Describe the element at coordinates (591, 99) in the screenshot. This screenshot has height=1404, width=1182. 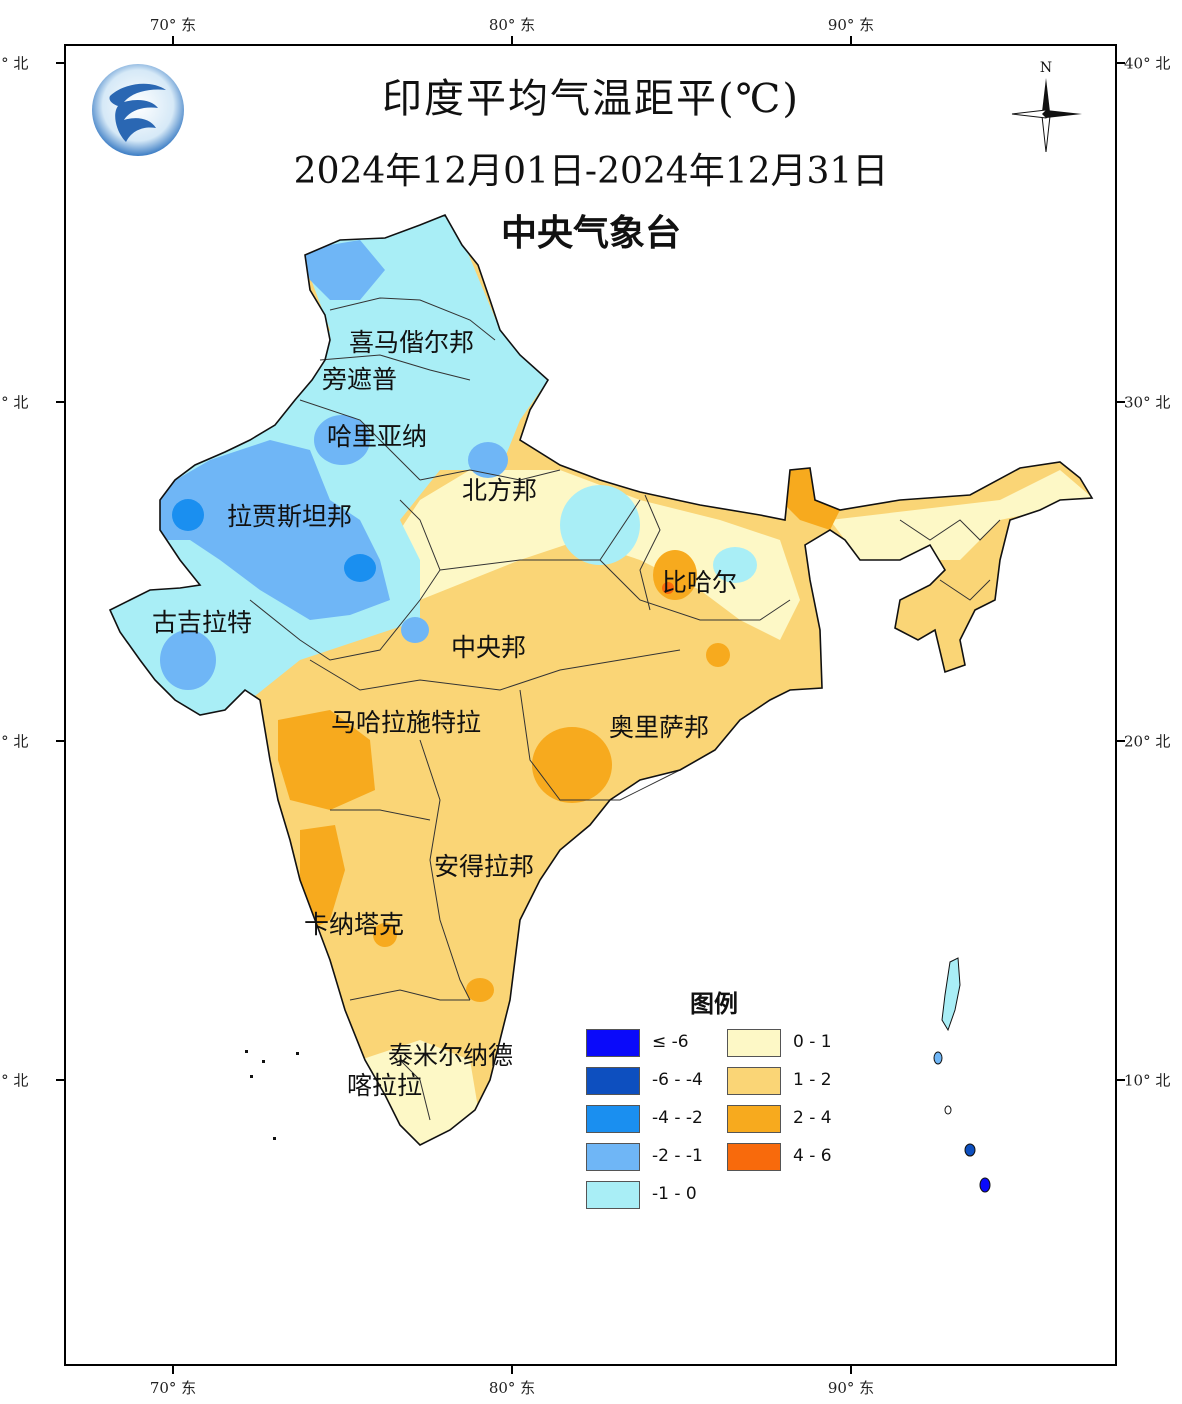
I see `map-title: 印度平均气温距平(℃)` at that location.